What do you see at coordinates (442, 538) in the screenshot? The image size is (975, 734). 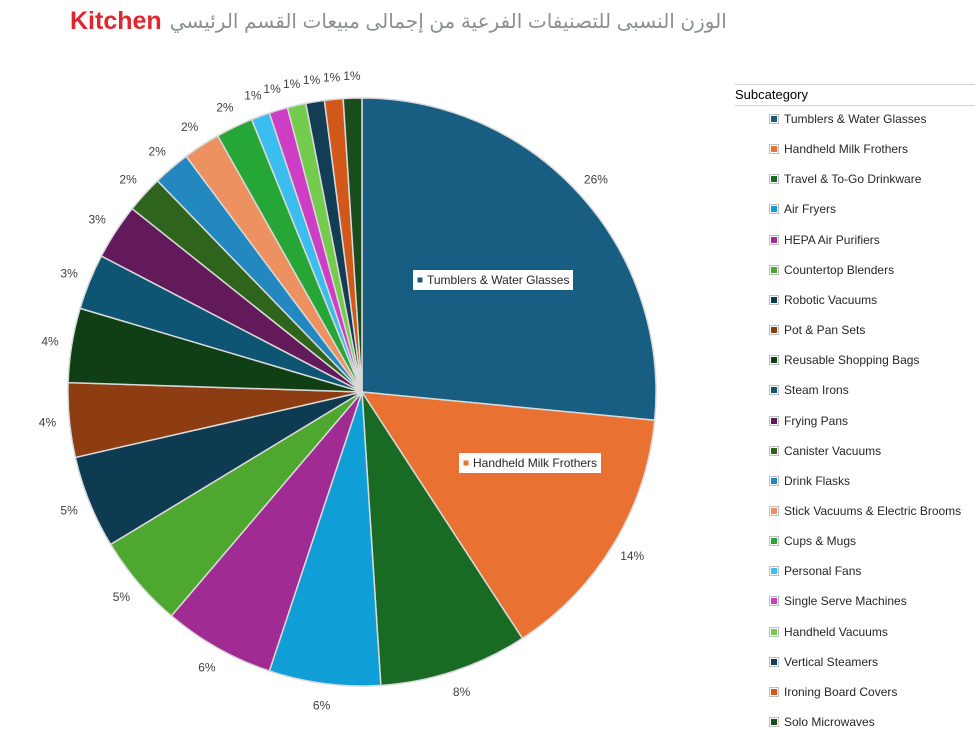 I see `pie-slice-travel-and-to-go-drinkware` at bounding box center [442, 538].